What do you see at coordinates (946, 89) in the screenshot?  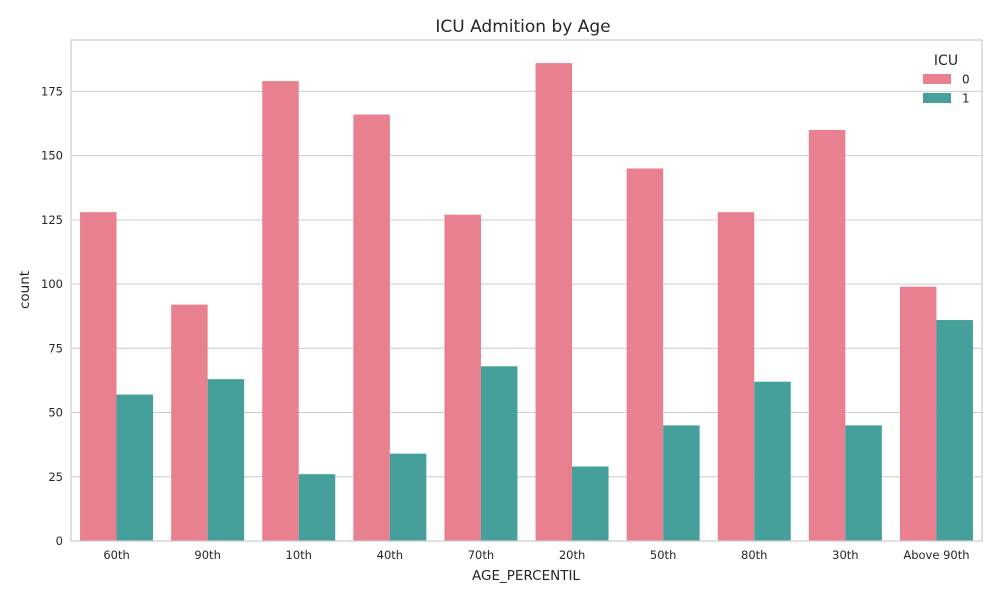 I see `legend-items: 01` at bounding box center [946, 89].